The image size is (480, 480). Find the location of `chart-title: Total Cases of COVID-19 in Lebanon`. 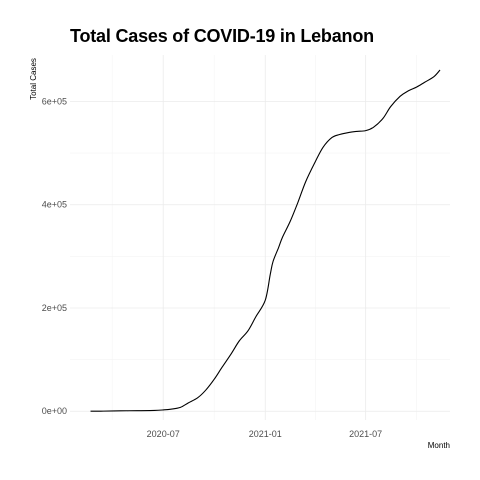

chart-title: Total Cases of COVID-19 in Lebanon is located at coordinates (222, 36).